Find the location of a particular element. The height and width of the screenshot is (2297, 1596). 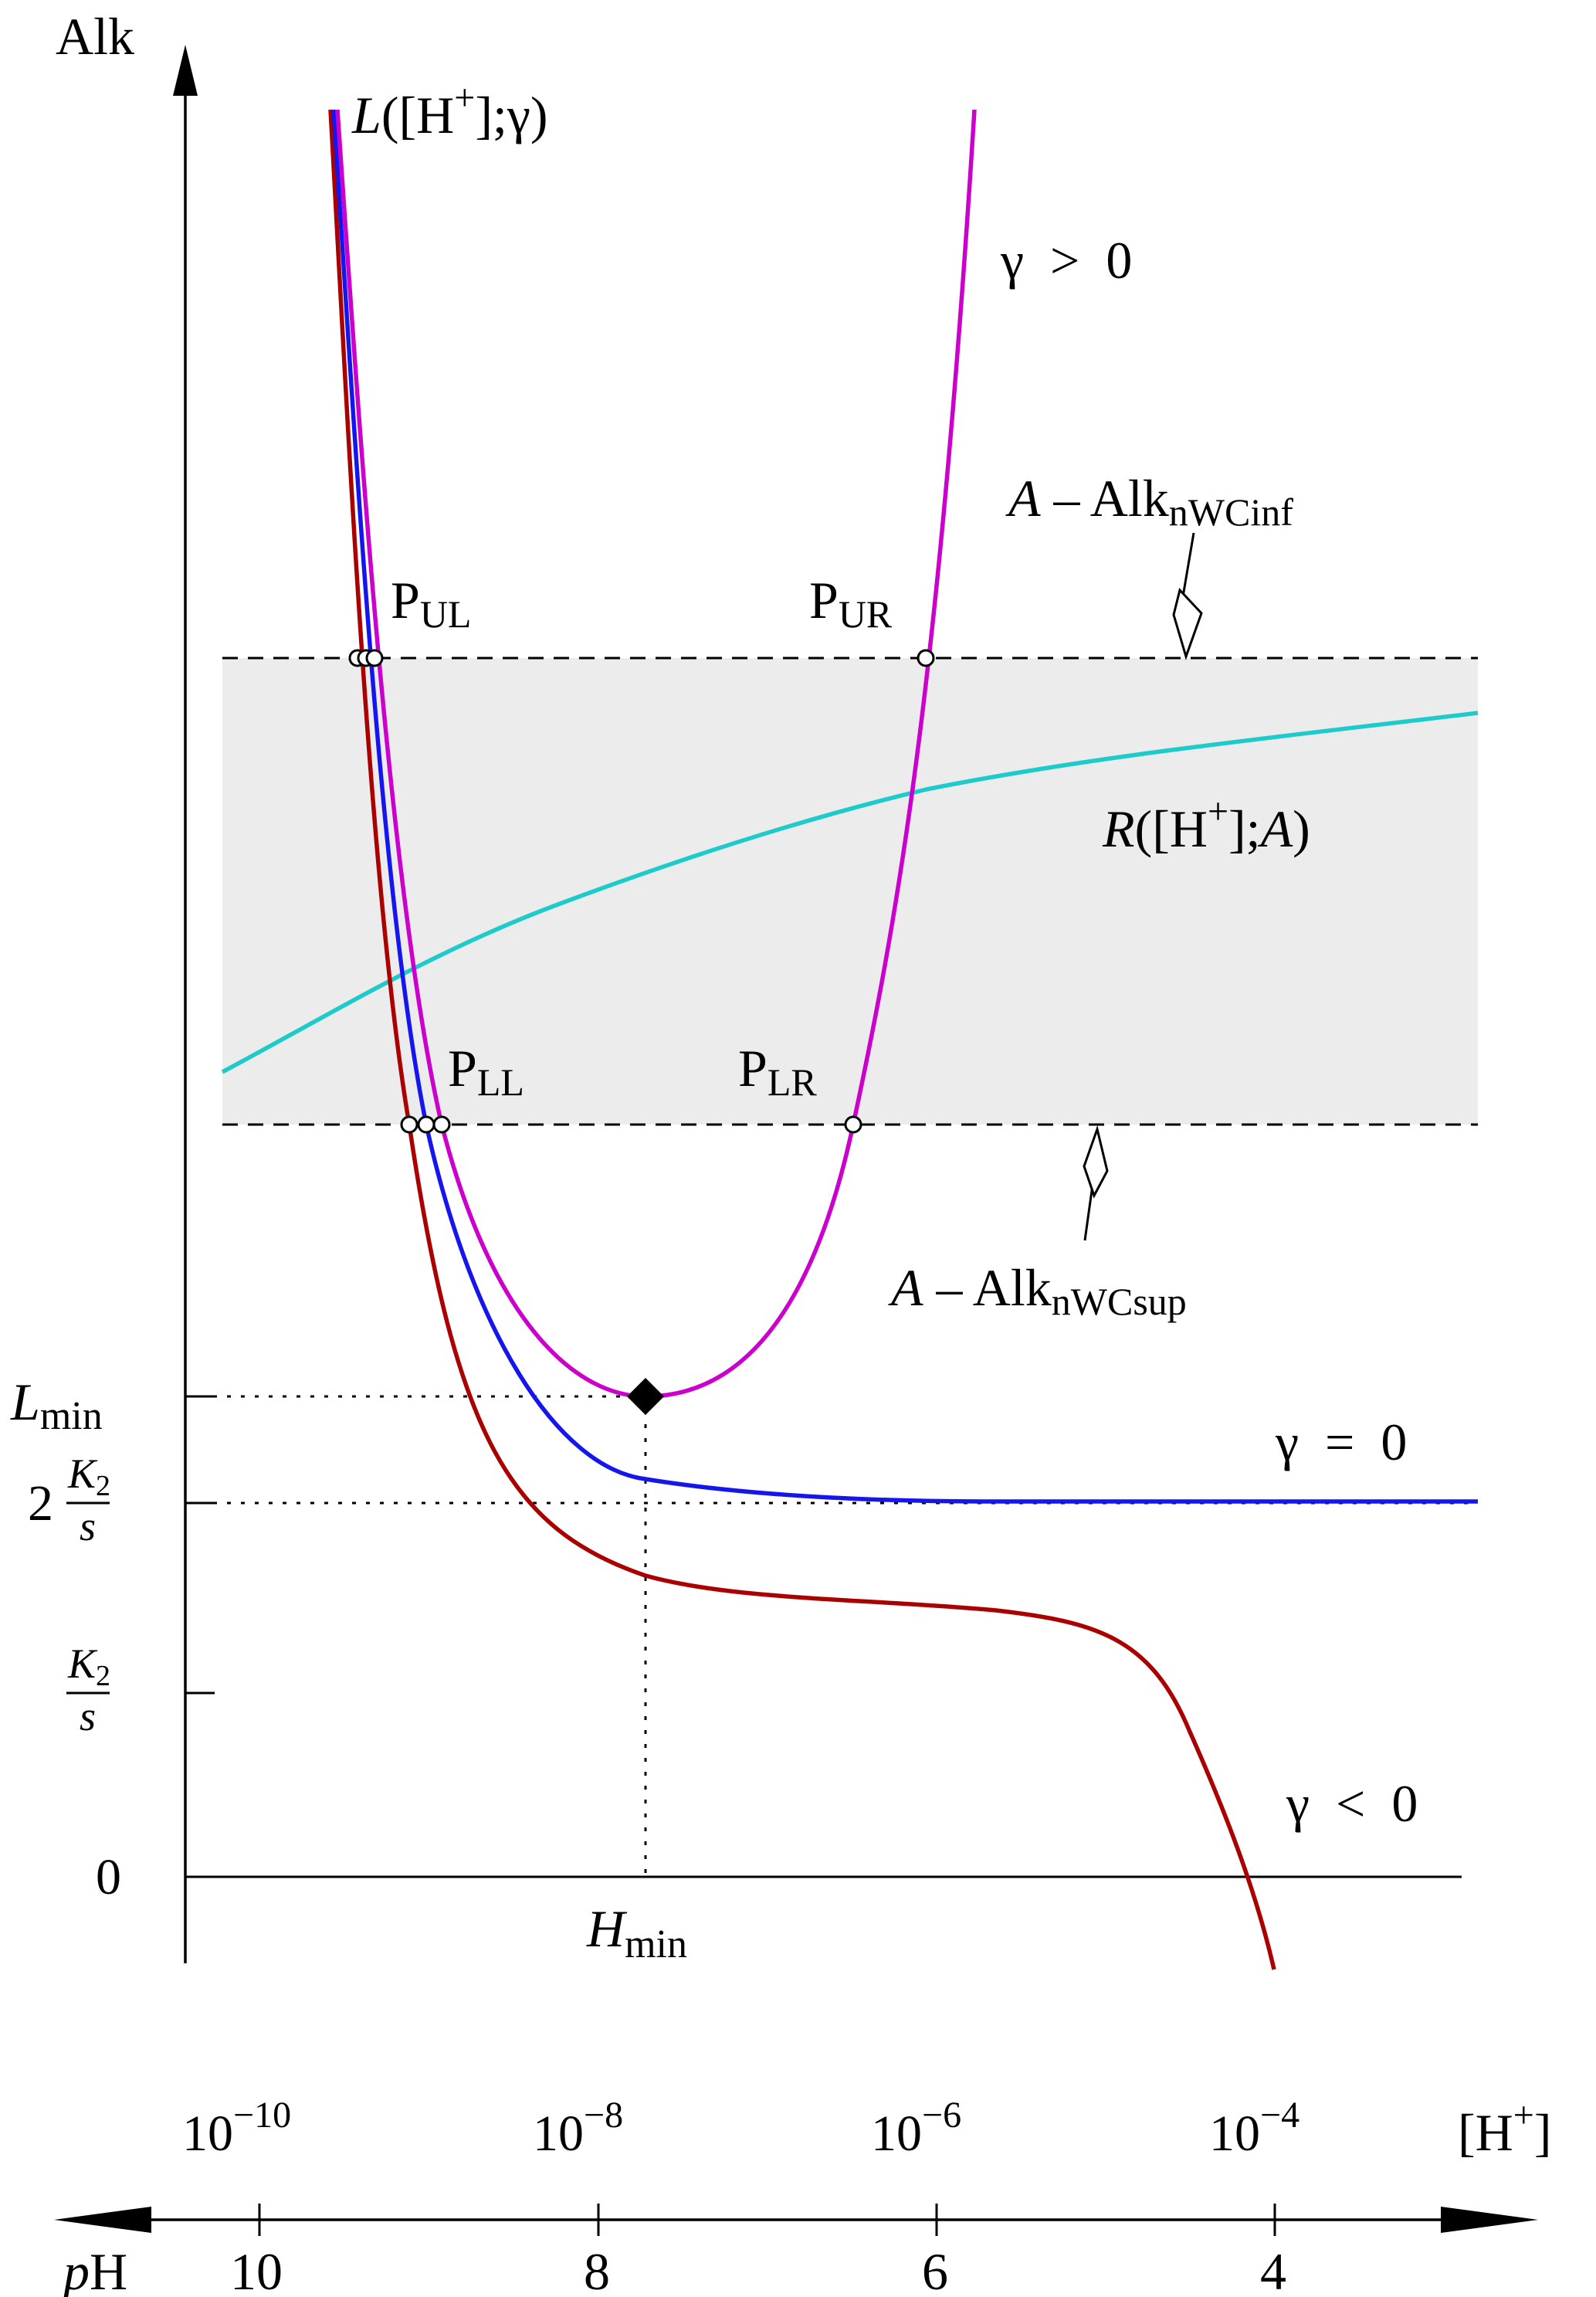

x-tick-label-1e-10: 10⁻¹⁰ is located at coordinates (237, 2128).